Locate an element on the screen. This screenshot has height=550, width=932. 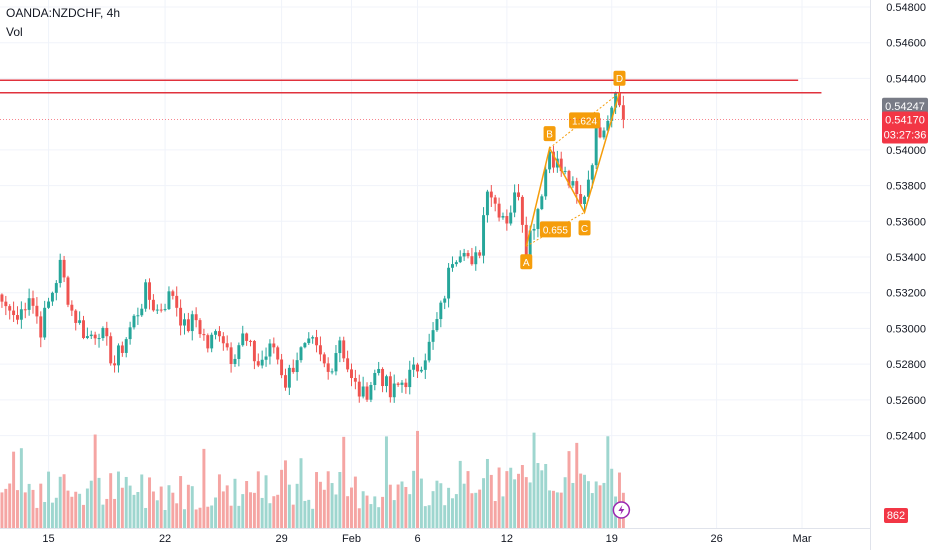
resistance-lines is located at coordinates (411, 86).